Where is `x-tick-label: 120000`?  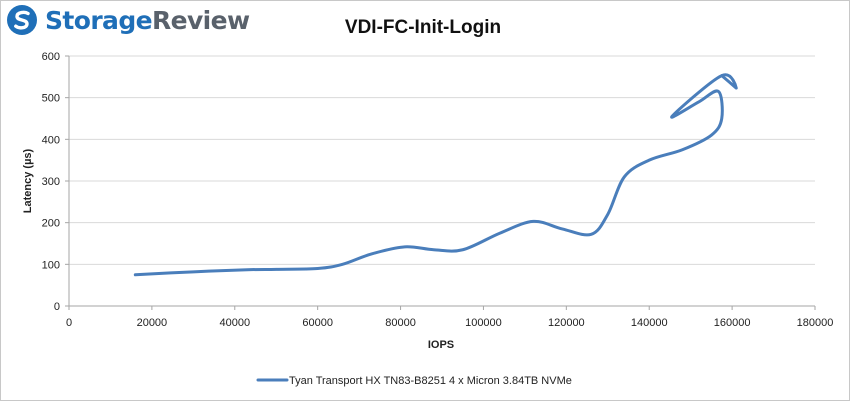 x-tick-label: 120000 is located at coordinates (566, 323).